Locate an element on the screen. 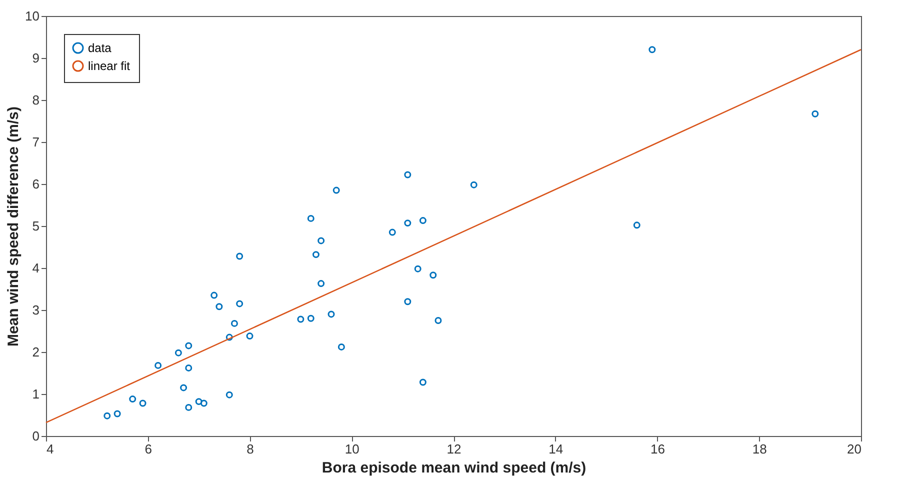 The width and height of the screenshot is (902, 493). x-tick-label: 4 is located at coordinates (50, 449).